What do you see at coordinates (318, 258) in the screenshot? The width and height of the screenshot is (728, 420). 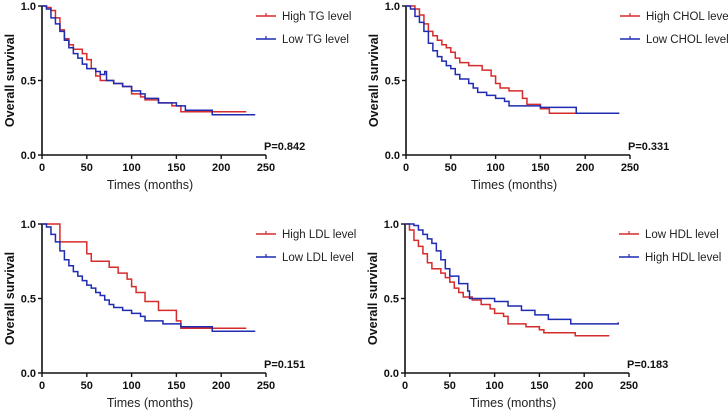 I see `legend-label: Low LDL level` at bounding box center [318, 258].